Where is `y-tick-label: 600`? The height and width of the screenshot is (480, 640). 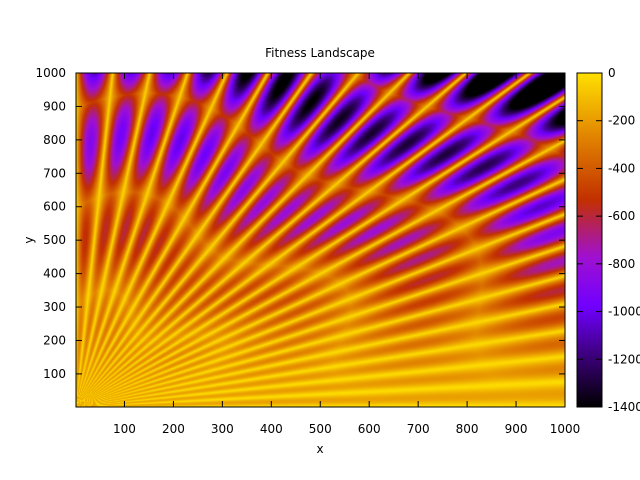
y-tick-label: 600 is located at coordinates (54, 207).